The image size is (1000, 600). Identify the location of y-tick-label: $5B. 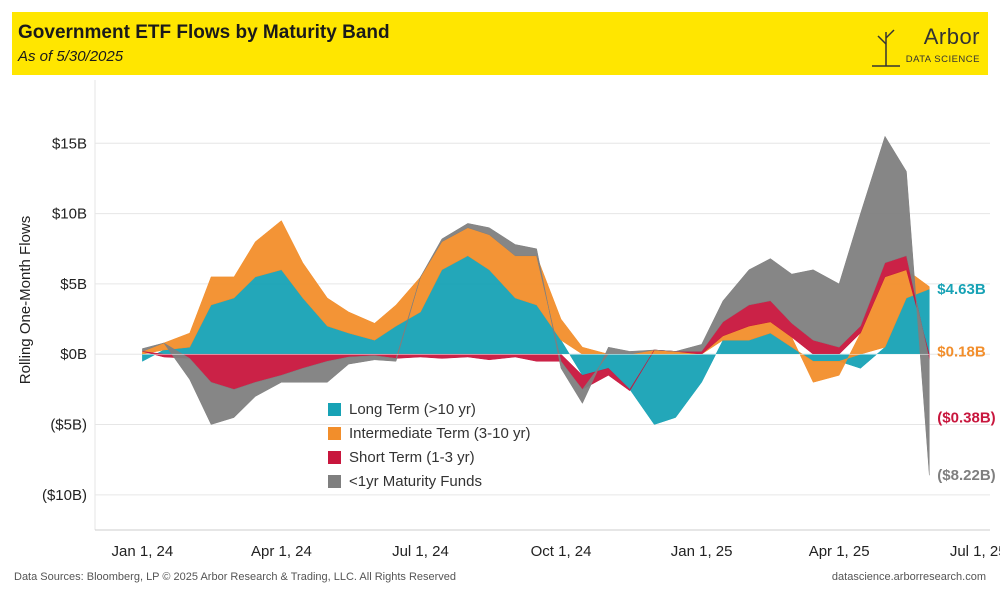
(73, 284).